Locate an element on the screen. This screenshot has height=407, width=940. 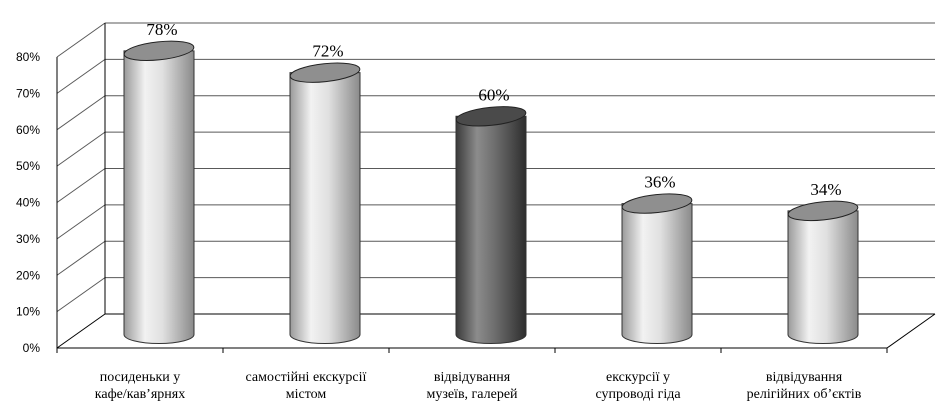
data-label: 72% is located at coordinates (327, 51).